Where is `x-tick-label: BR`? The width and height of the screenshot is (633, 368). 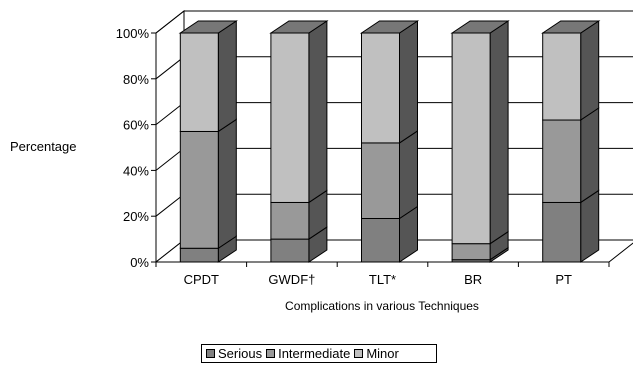 x-tick-label: BR is located at coordinates (473, 279).